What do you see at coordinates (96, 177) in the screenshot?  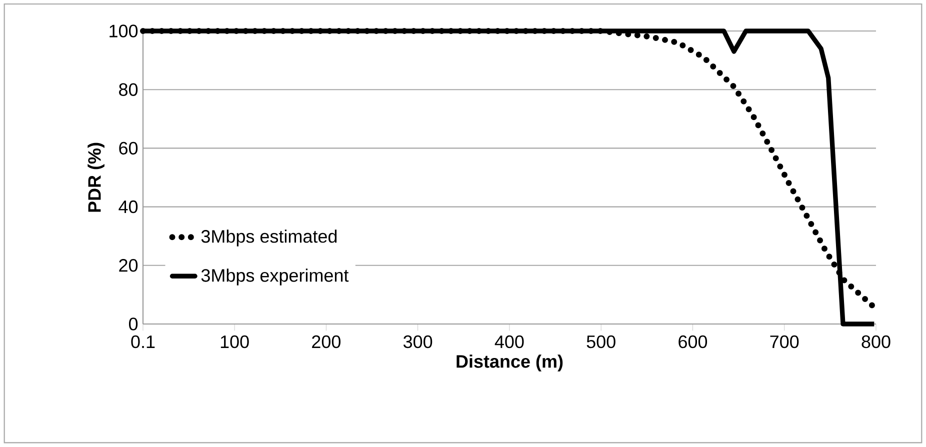 I see `y-axis-title: PDR (%)` at bounding box center [96, 177].